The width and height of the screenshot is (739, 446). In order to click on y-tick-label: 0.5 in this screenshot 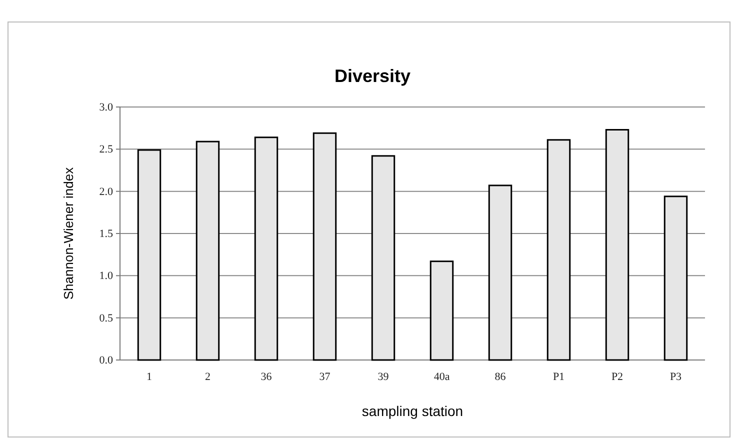, I will do `click(106, 318)`.